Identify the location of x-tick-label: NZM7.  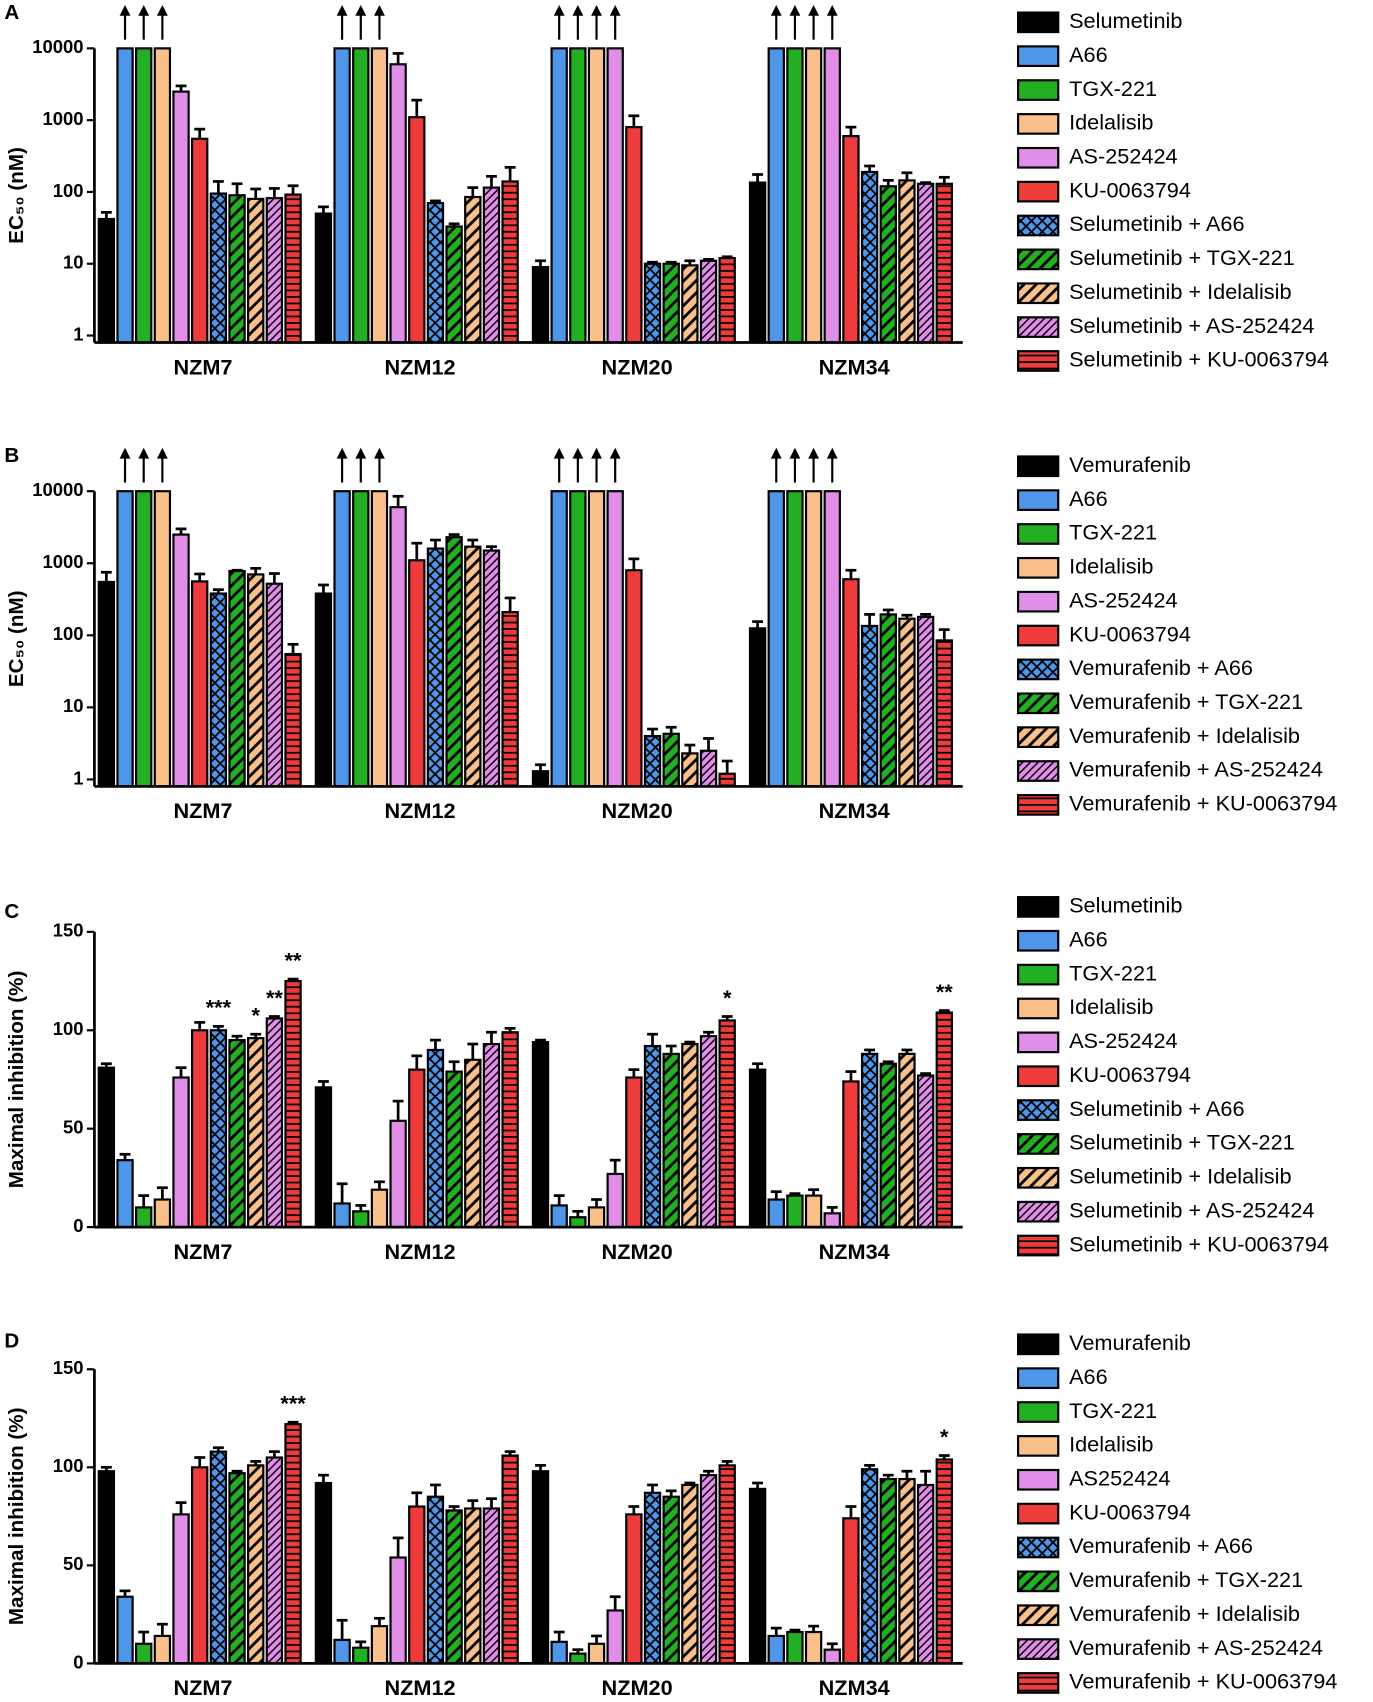
(202, 1251).